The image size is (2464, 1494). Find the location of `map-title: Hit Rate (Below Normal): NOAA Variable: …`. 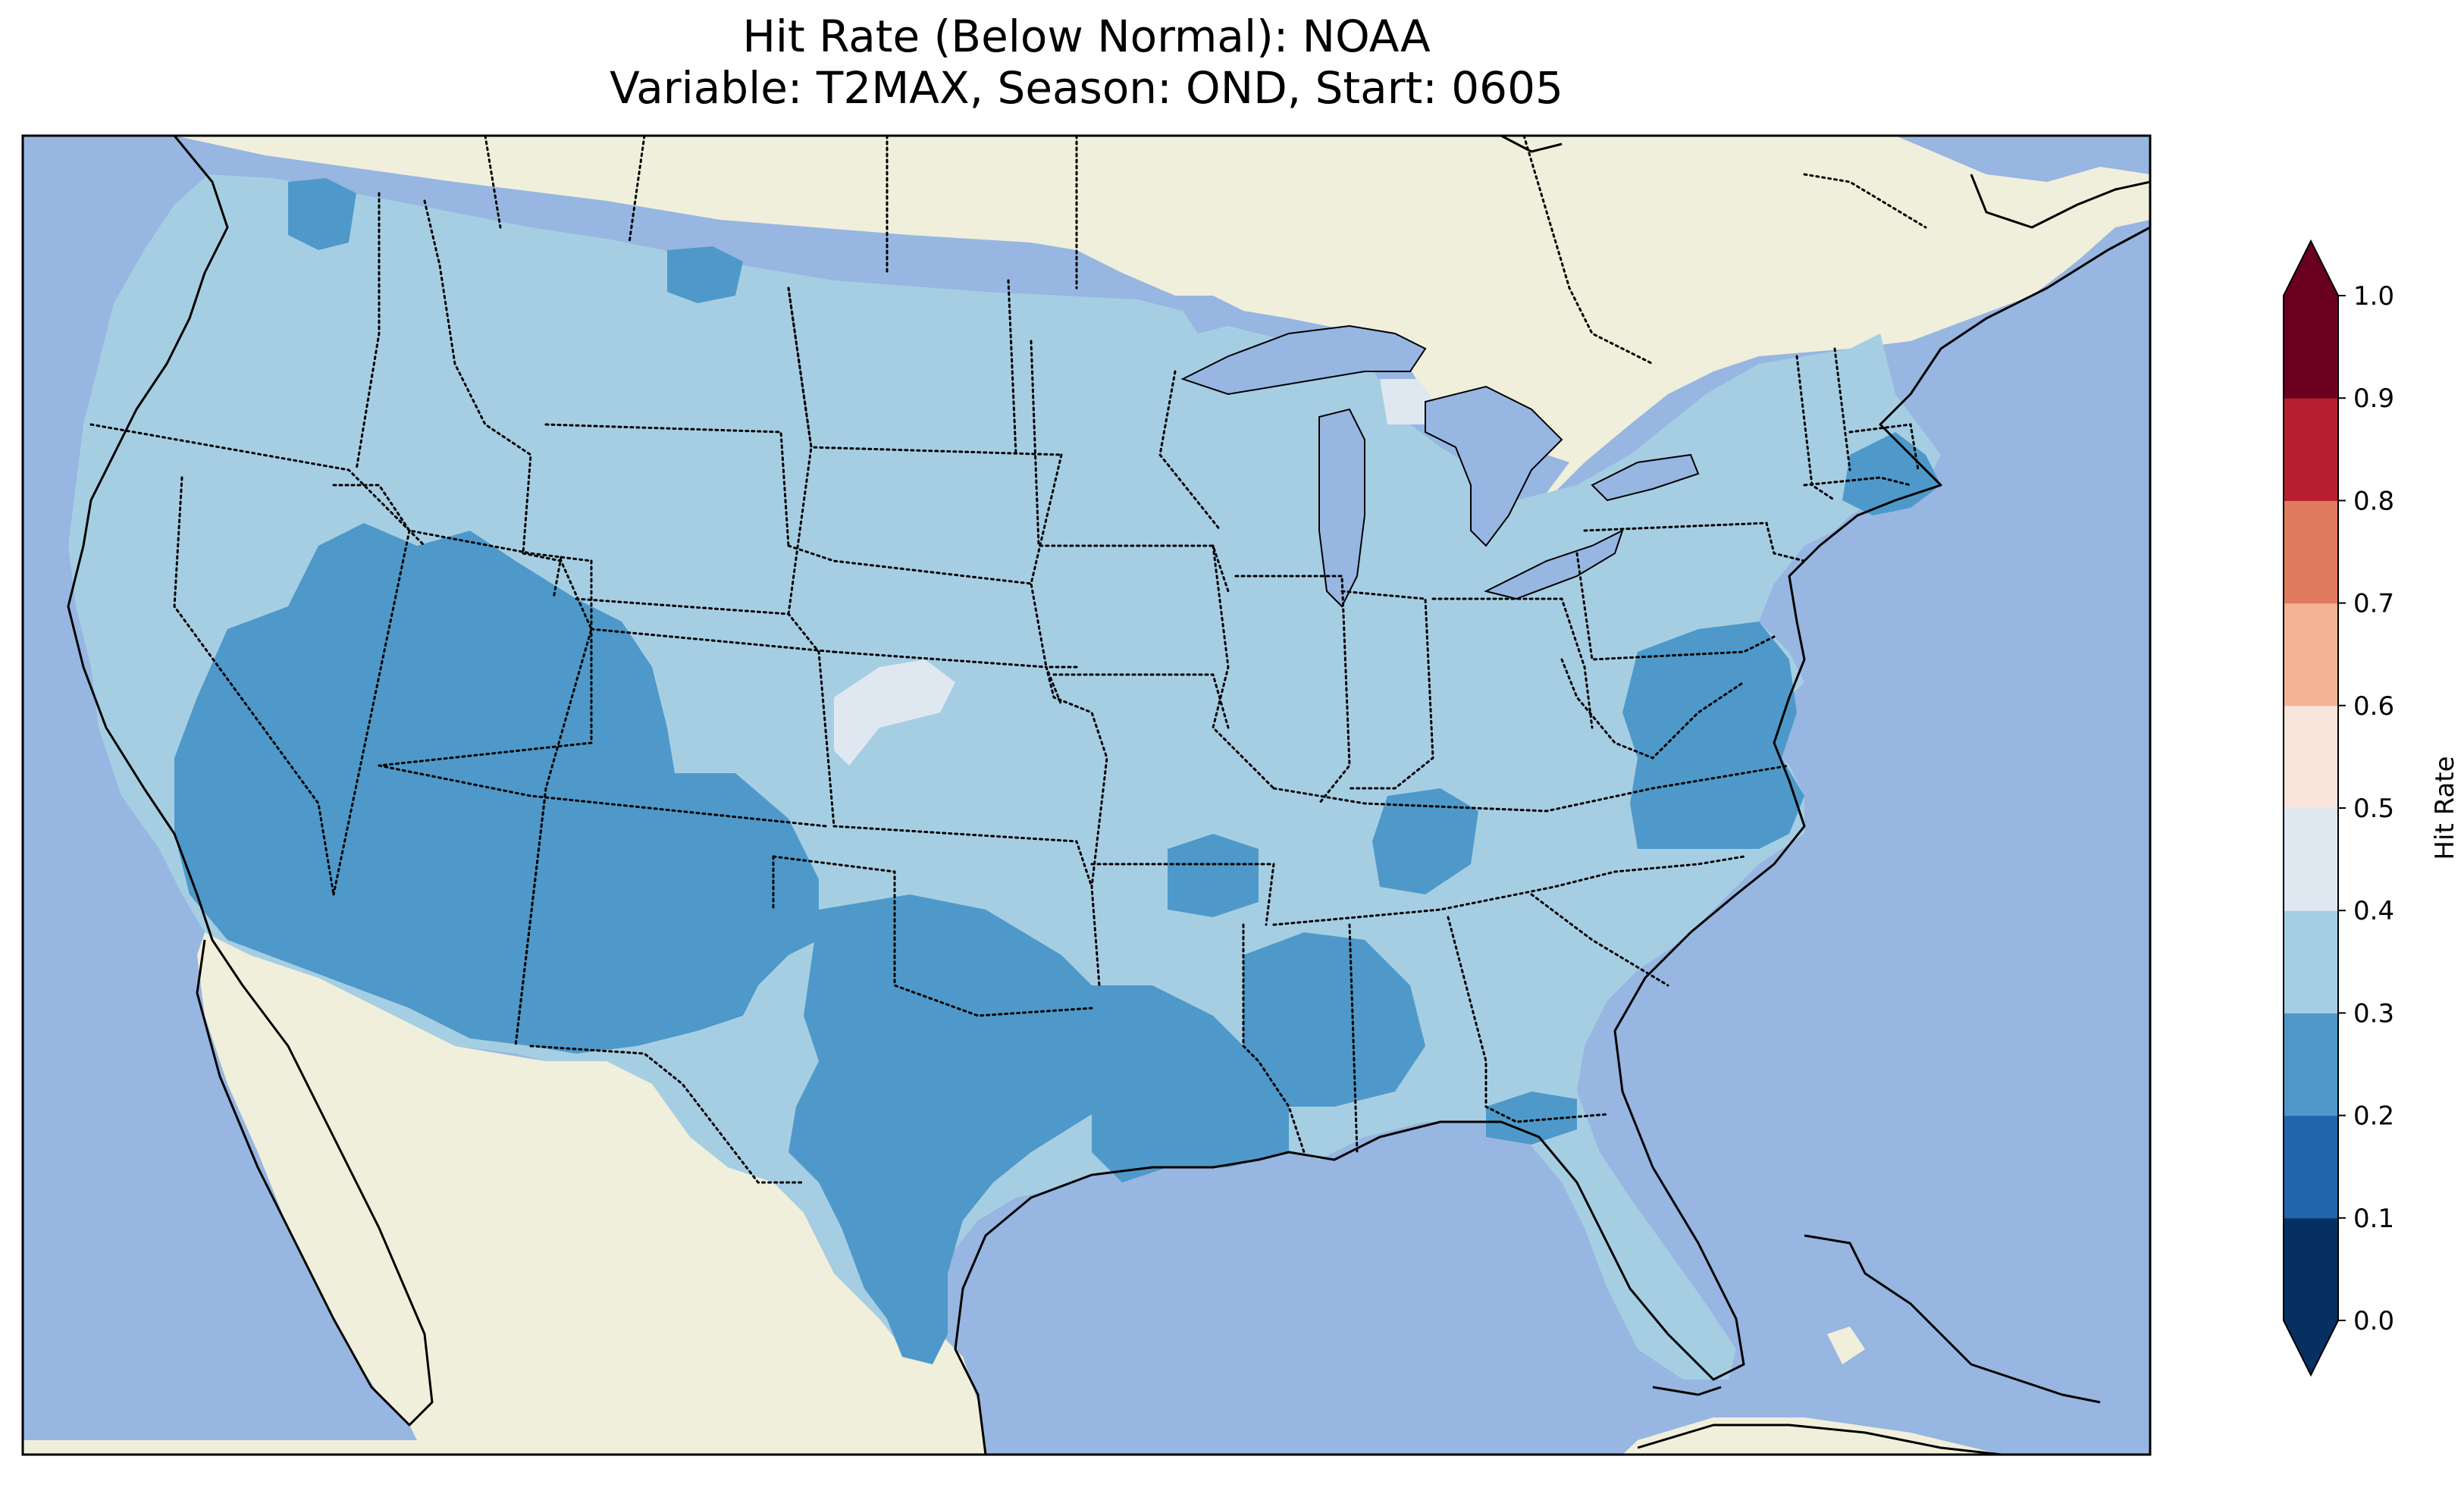

map-title: Hit Rate (Below Normal): NOAA Variable: … is located at coordinates (1086, 62).